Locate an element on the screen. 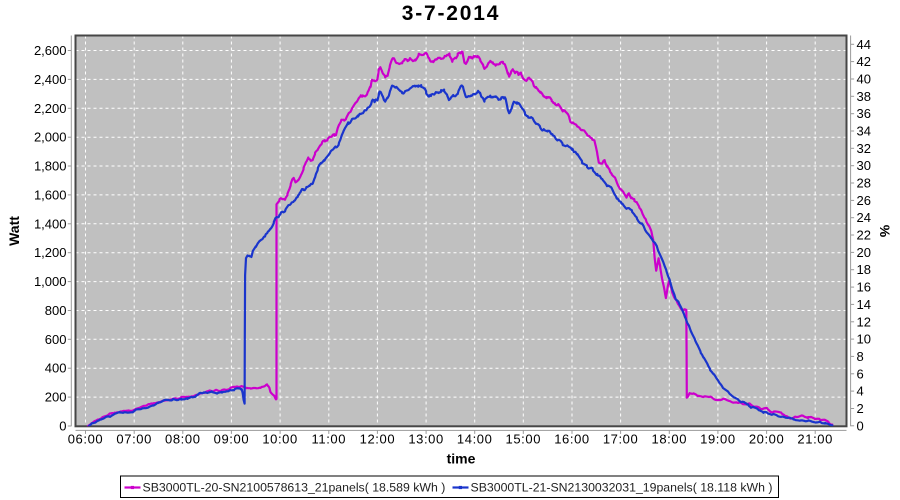  svg-text: 17:00 is located at coordinates (621, 439).